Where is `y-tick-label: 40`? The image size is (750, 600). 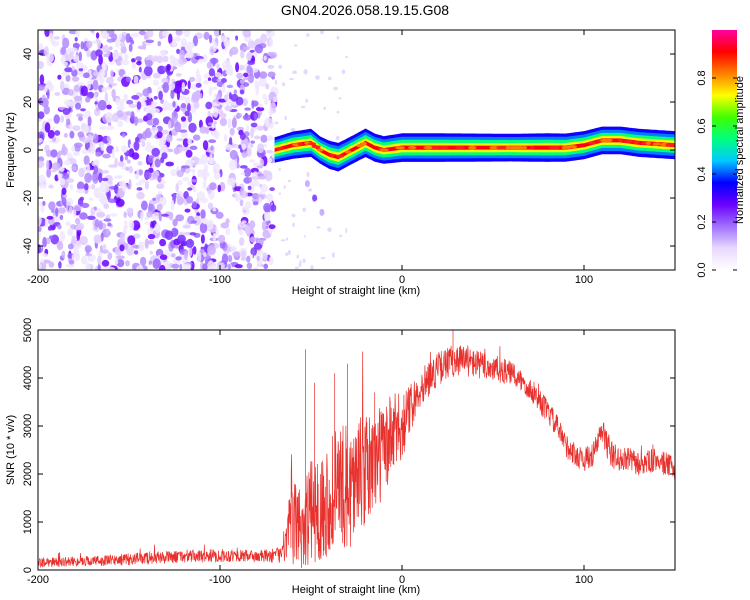 y-tick-label: 40 is located at coordinates (28, 54).